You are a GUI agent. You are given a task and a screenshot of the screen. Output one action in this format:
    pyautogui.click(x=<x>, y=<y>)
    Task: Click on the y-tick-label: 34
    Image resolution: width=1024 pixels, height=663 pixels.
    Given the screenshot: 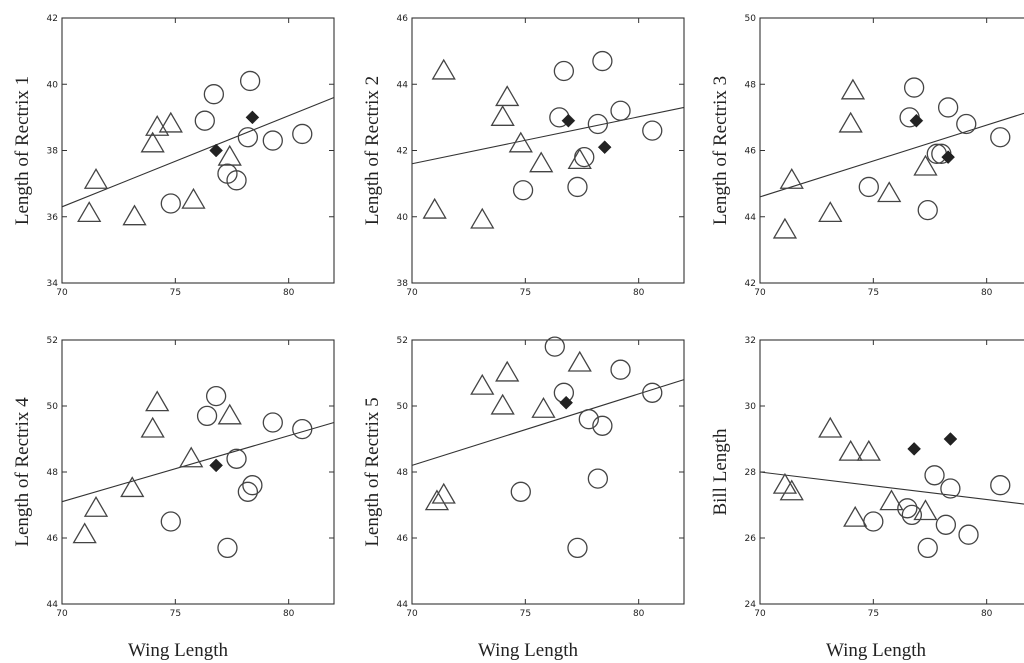 What is the action you would take?
    pyautogui.click(x=53, y=284)
    